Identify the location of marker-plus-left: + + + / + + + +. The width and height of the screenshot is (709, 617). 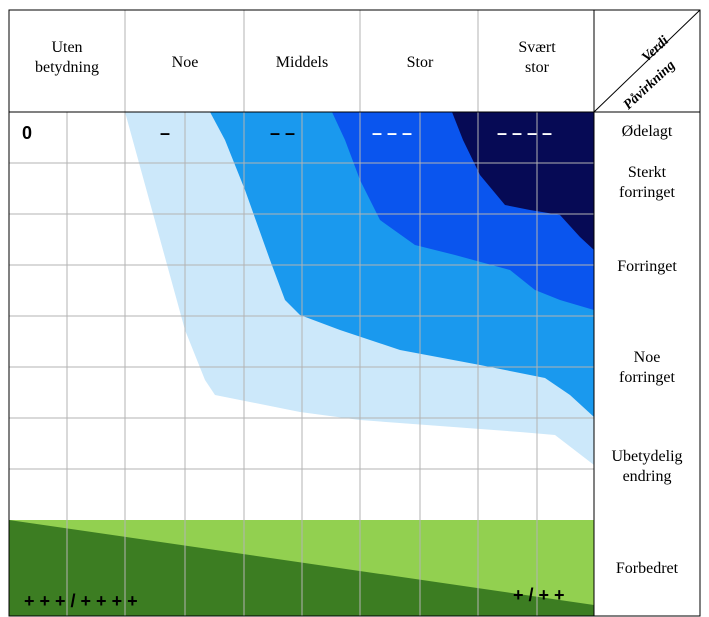
(81, 601).